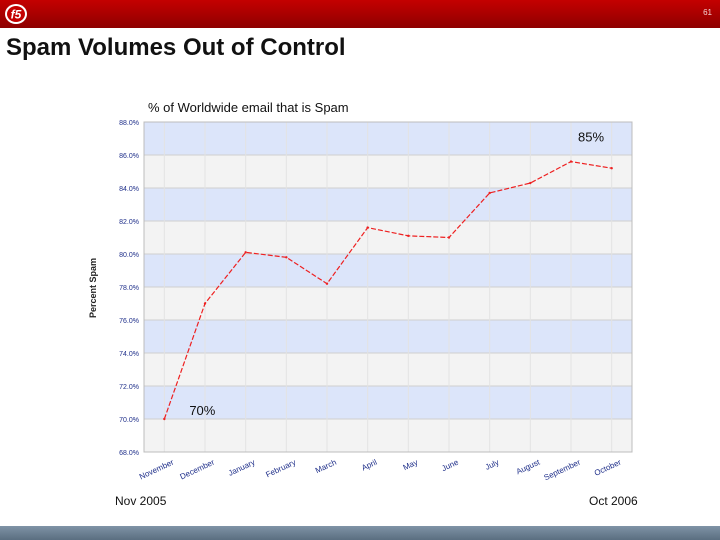 The width and height of the screenshot is (720, 540). What do you see at coordinates (198, 470) in the screenshot?
I see `x-tick-label: December` at bounding box center [198, 470].